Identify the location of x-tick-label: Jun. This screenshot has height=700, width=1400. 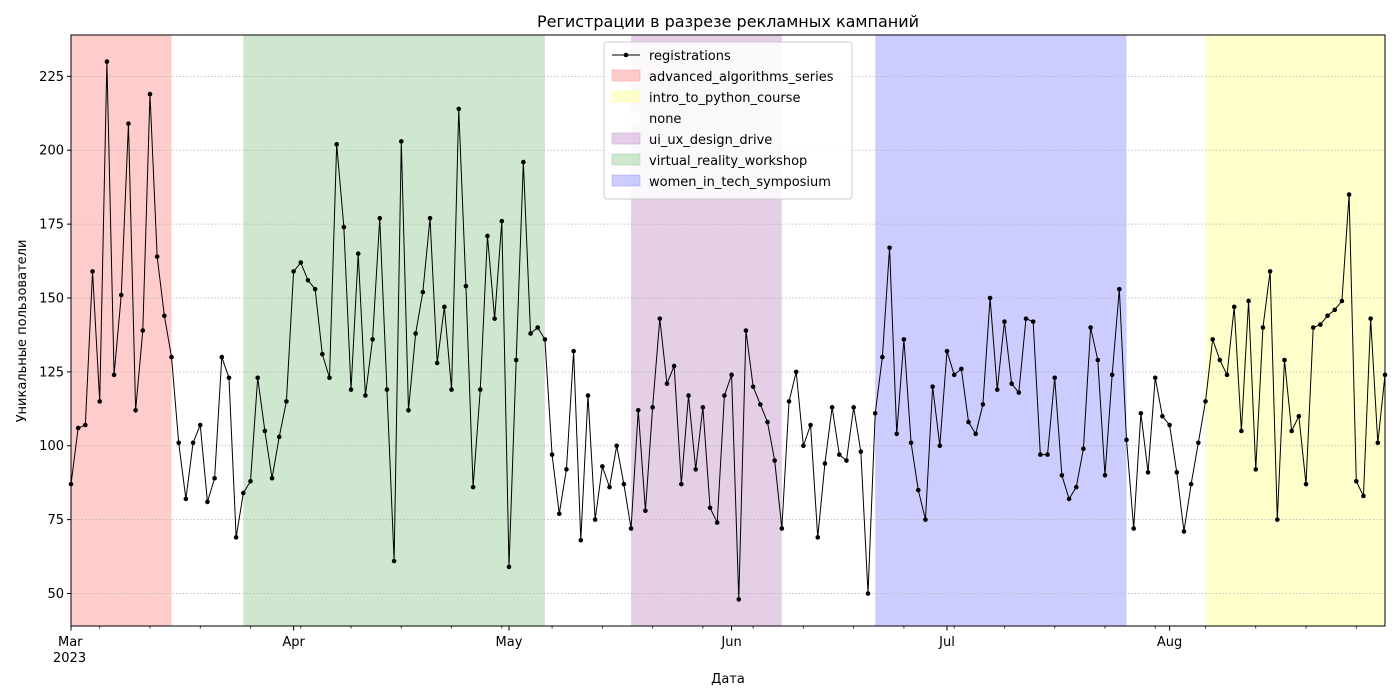
(730, 642).